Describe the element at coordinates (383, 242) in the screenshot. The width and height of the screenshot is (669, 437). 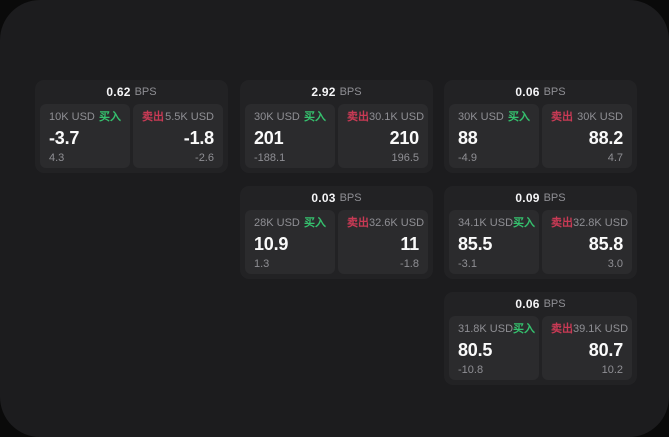
I see `sell-panel: 卖出 32.6K USD 11 -1.8` at that location.